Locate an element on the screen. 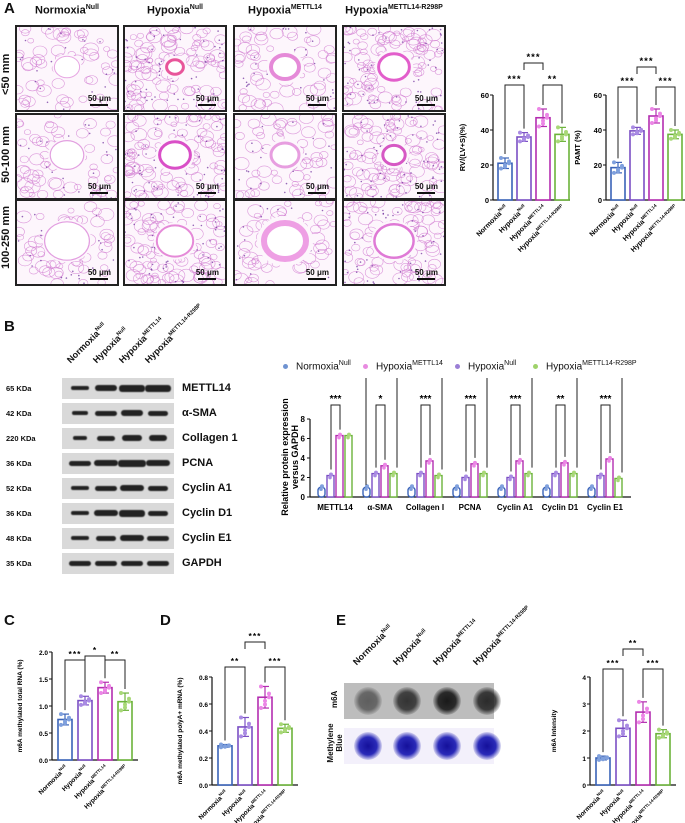 The image size is (685, 823). m6a-dot is located at coordinates (447, 701).